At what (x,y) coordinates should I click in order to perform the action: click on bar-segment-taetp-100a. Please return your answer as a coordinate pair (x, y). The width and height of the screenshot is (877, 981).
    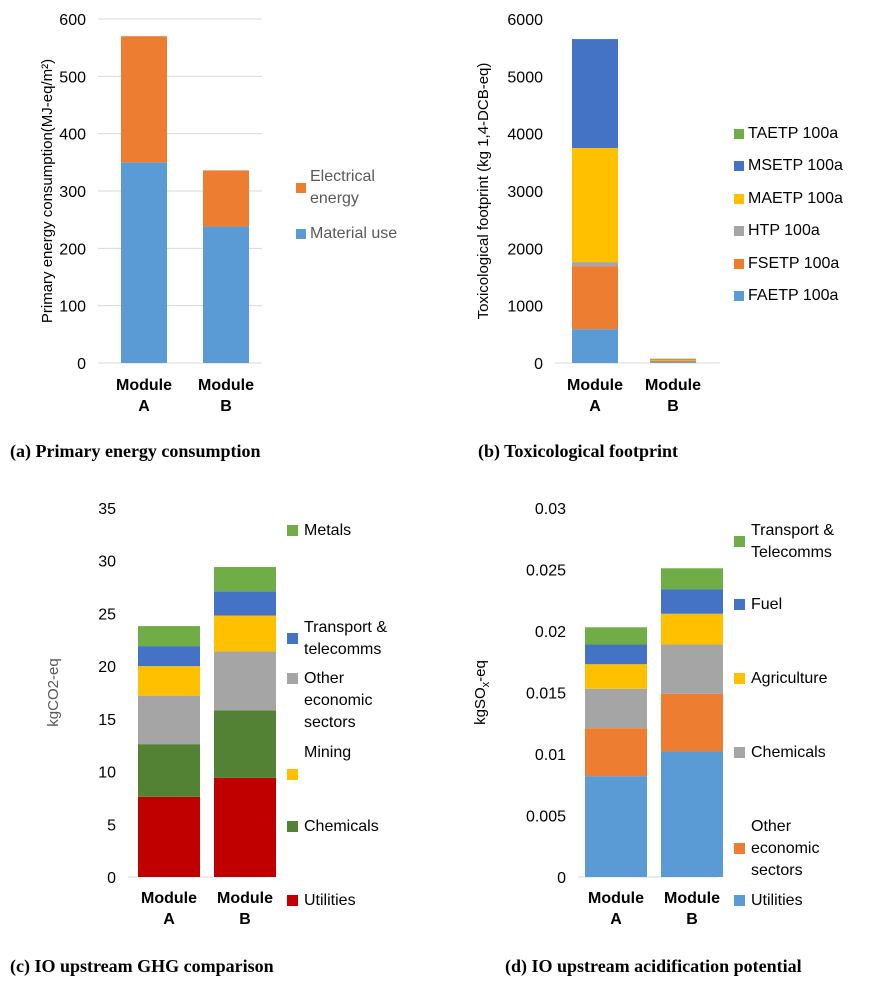
    Looking at the image, I should click on (673, 359).